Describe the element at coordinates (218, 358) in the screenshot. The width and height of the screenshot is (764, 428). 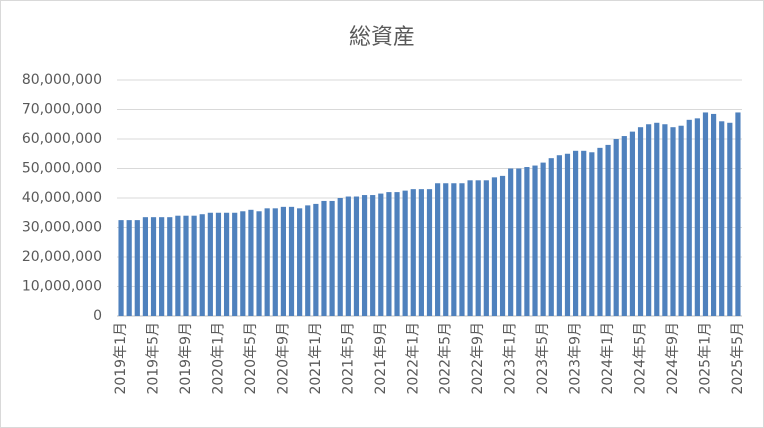
I see `x-tick-label: 2020年1月` at that location.